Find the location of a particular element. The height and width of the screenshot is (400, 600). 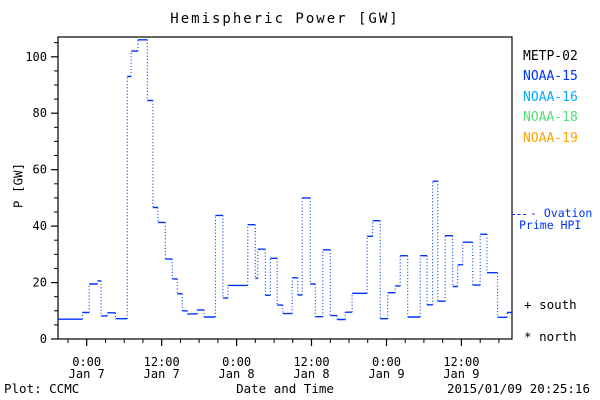

chart-title: Hemispheric Power [GW] is located at coordinates (285, 19).